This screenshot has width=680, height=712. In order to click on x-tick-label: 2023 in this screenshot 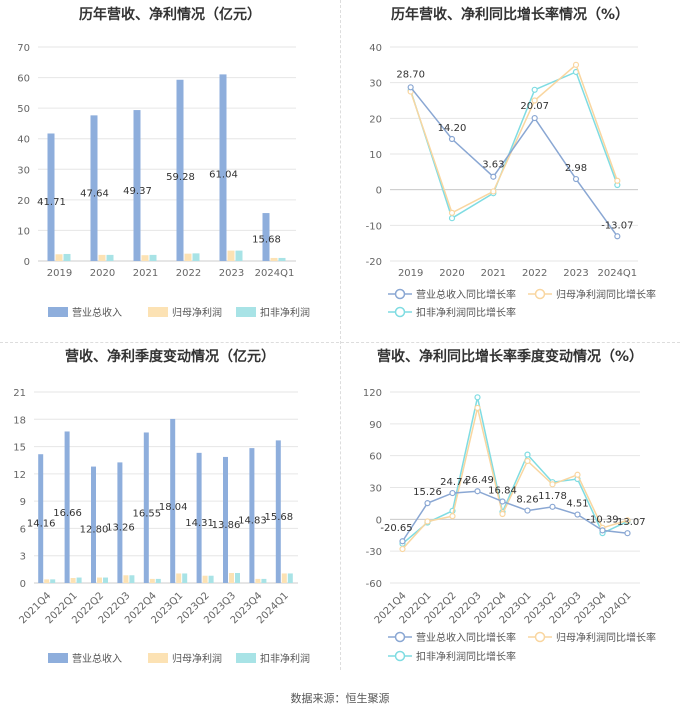, I will do `click(231, 273)`.